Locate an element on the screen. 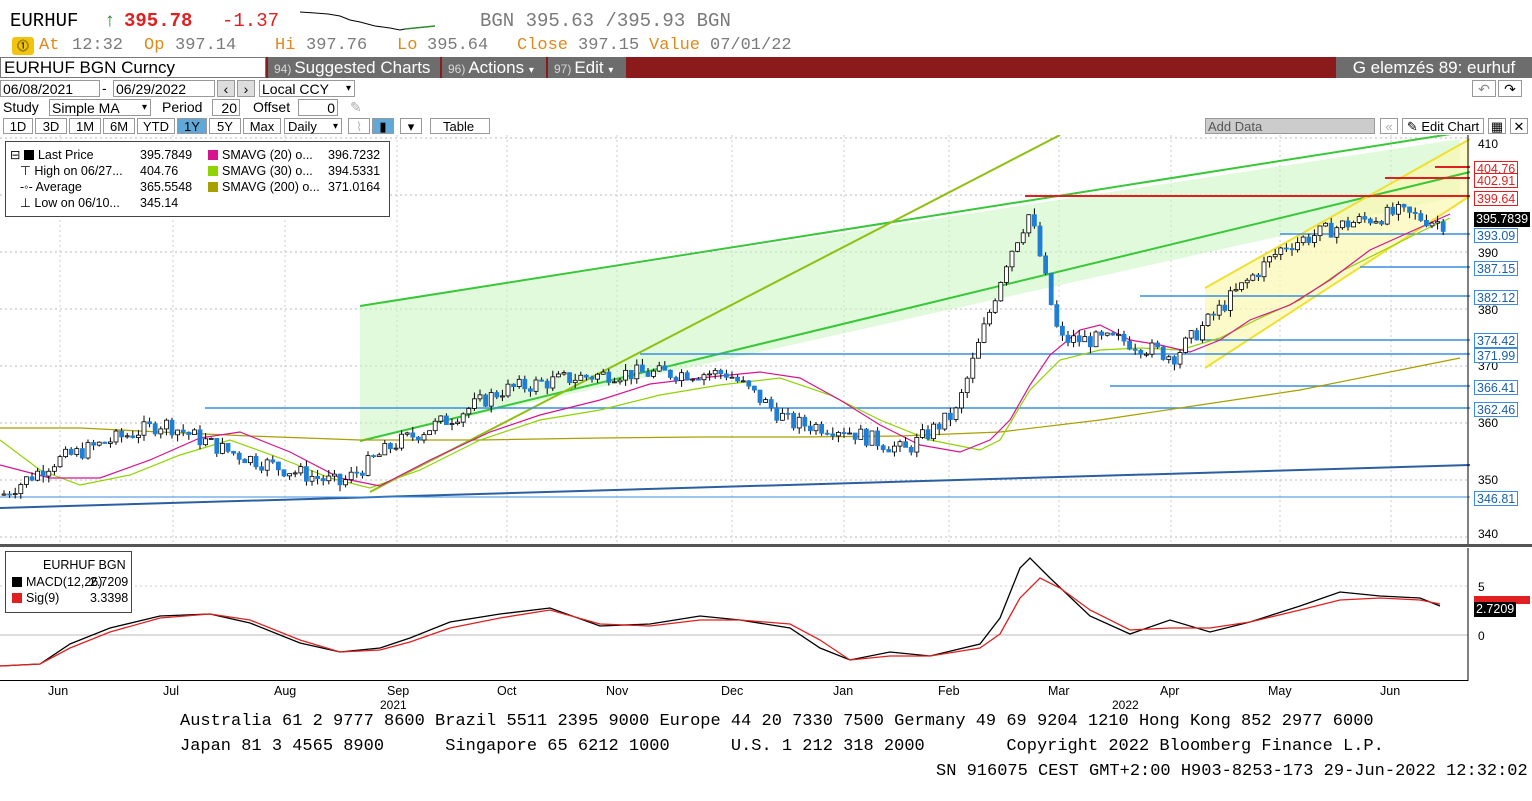 The image size is (1532, 801). candle-chart-icon: ▮ is located at coordinates (383, 126).